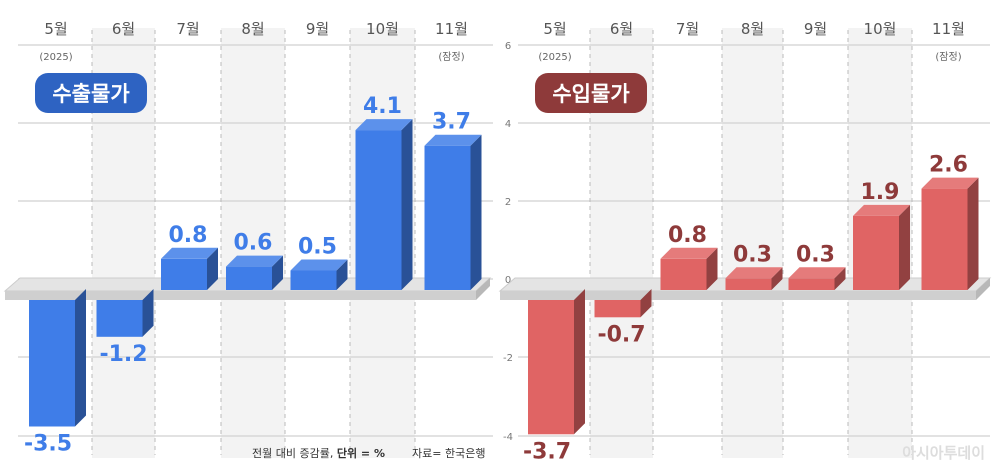 This screenshot has width=1000, height=473. I want to click on zero-plane-side, so click(983, 289).